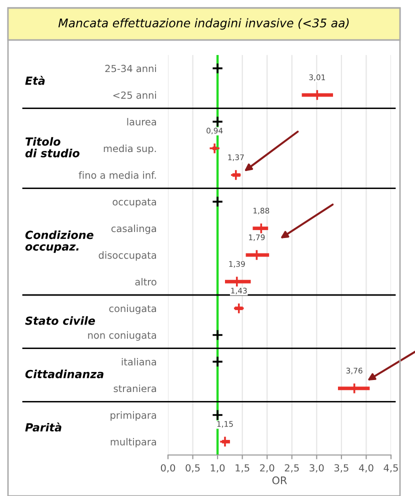 The width and height of the screenshot is (415, 496). I want to click on y-tick-label: fino a media inf., so click(117, 175).